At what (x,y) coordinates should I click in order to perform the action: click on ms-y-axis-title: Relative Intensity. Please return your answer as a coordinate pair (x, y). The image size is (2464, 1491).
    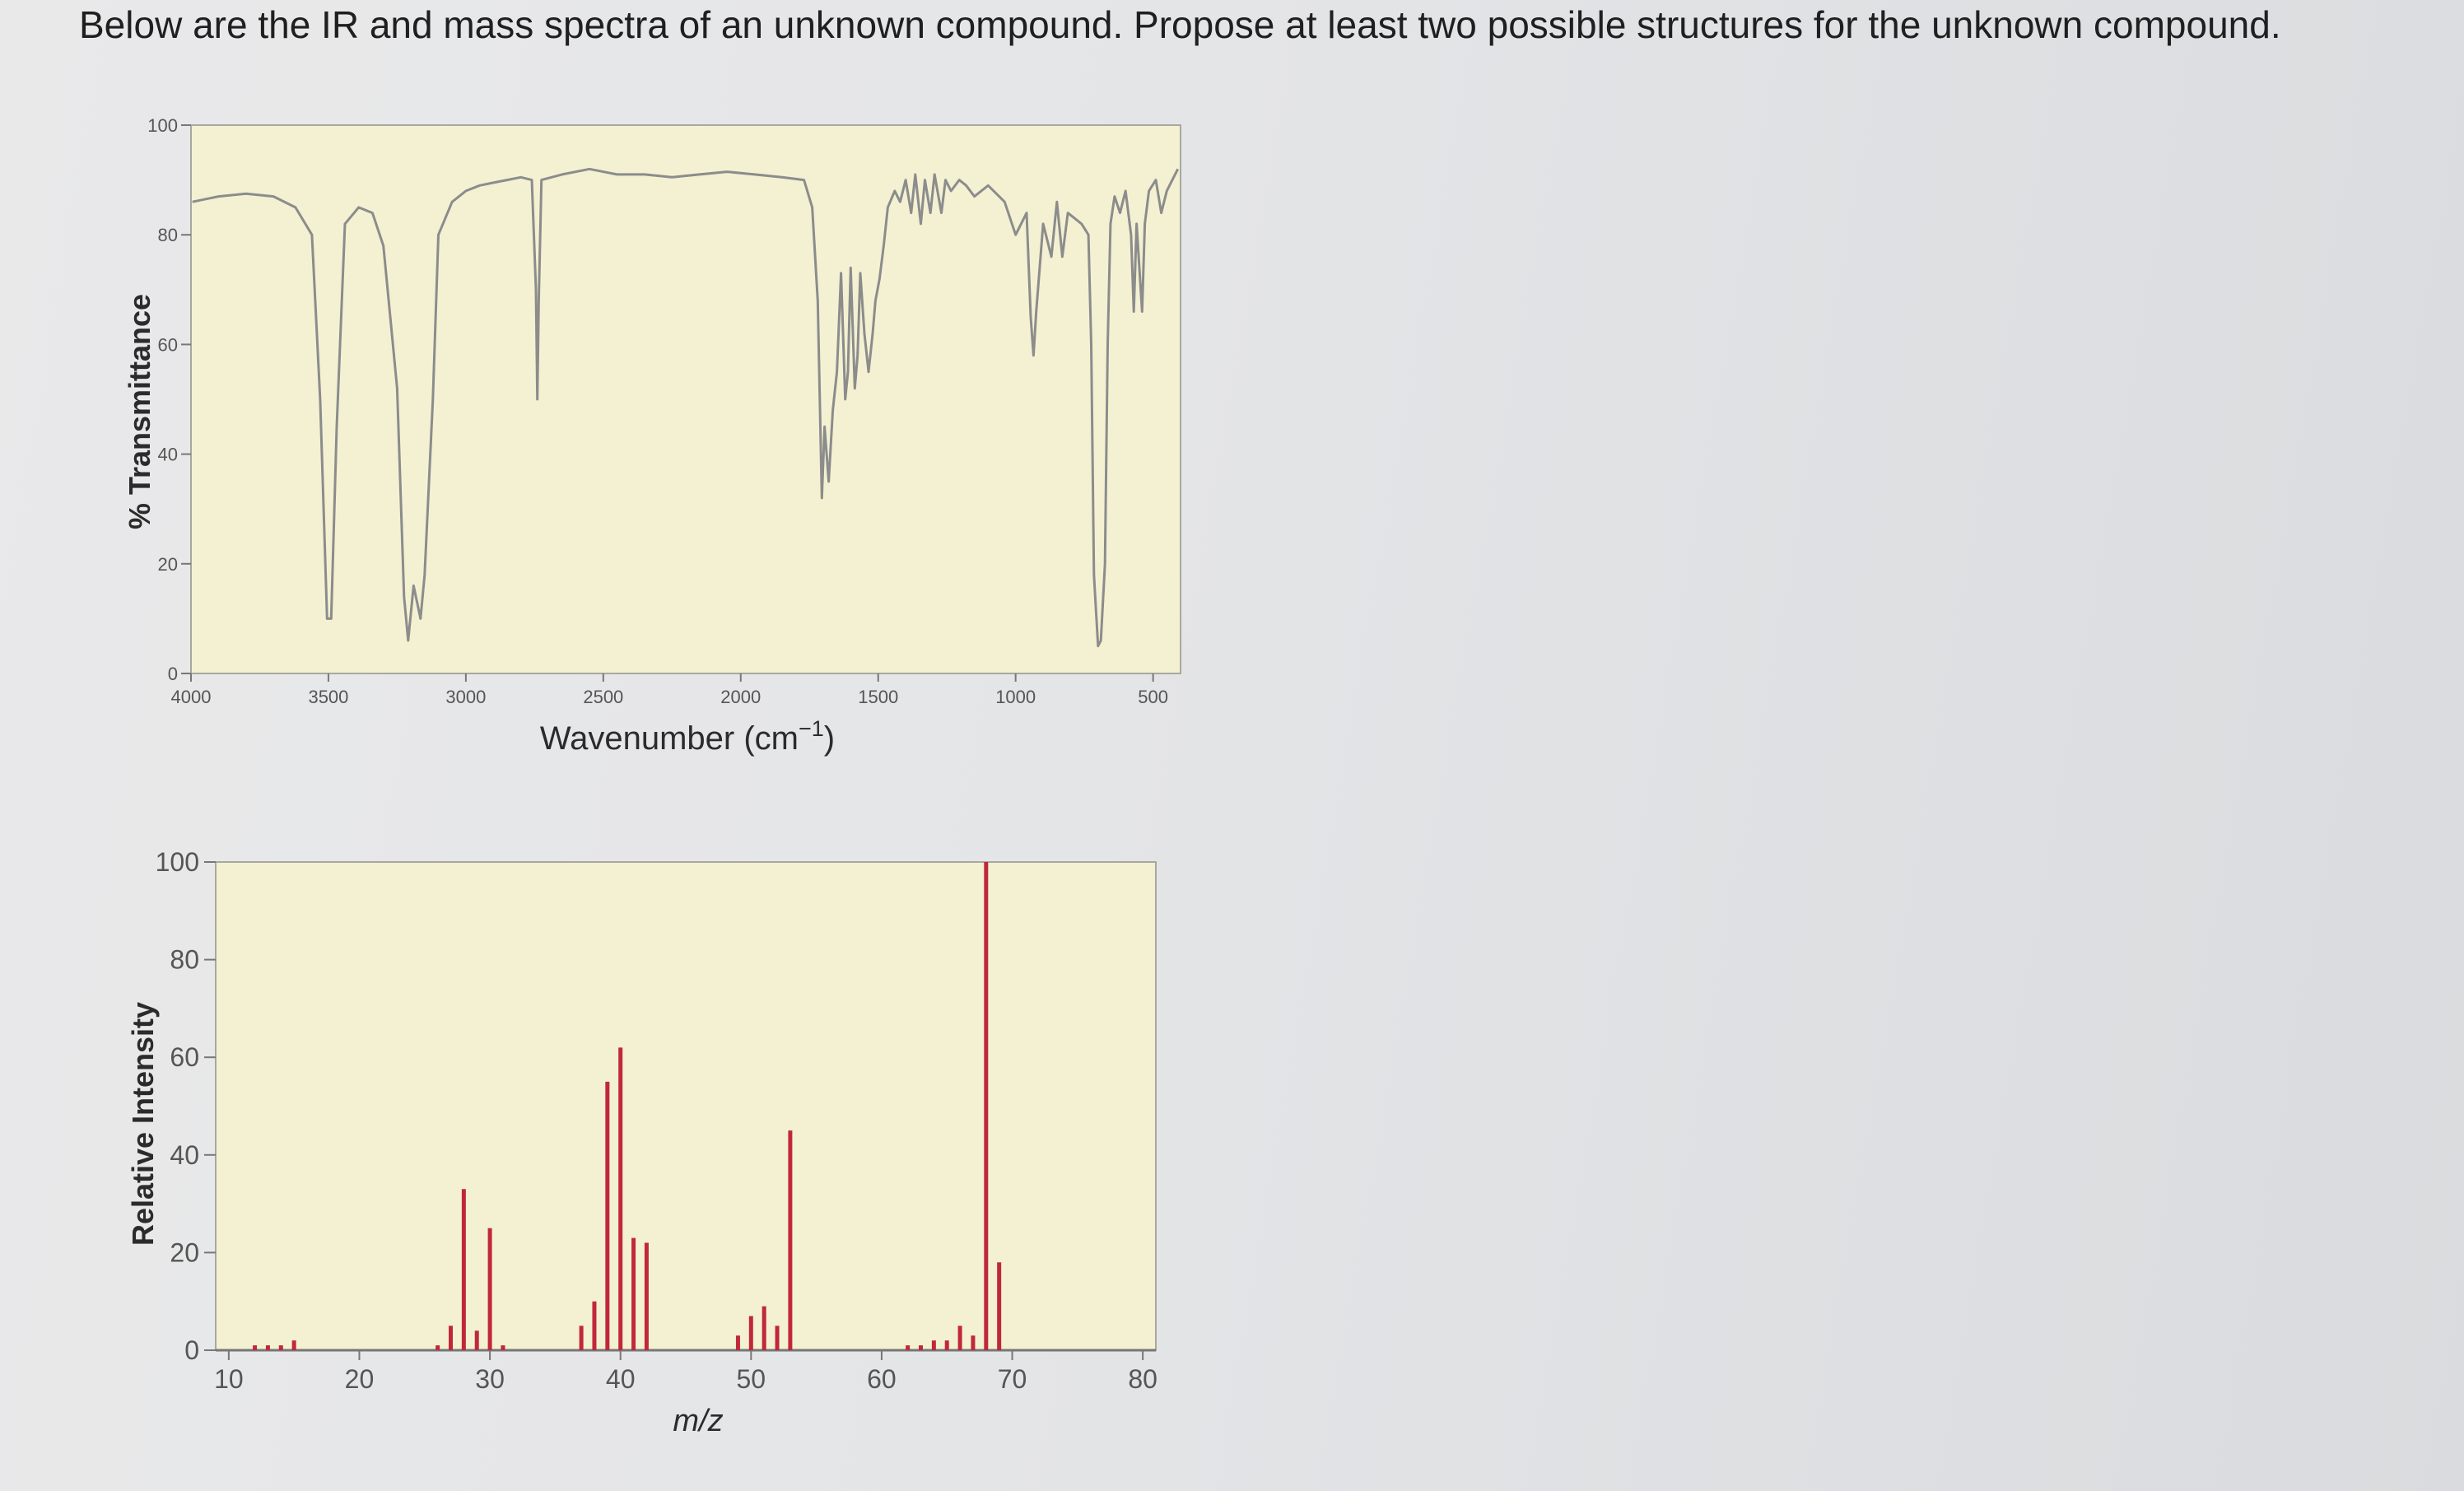
    Looking at the image, I should click on (143, 1124).